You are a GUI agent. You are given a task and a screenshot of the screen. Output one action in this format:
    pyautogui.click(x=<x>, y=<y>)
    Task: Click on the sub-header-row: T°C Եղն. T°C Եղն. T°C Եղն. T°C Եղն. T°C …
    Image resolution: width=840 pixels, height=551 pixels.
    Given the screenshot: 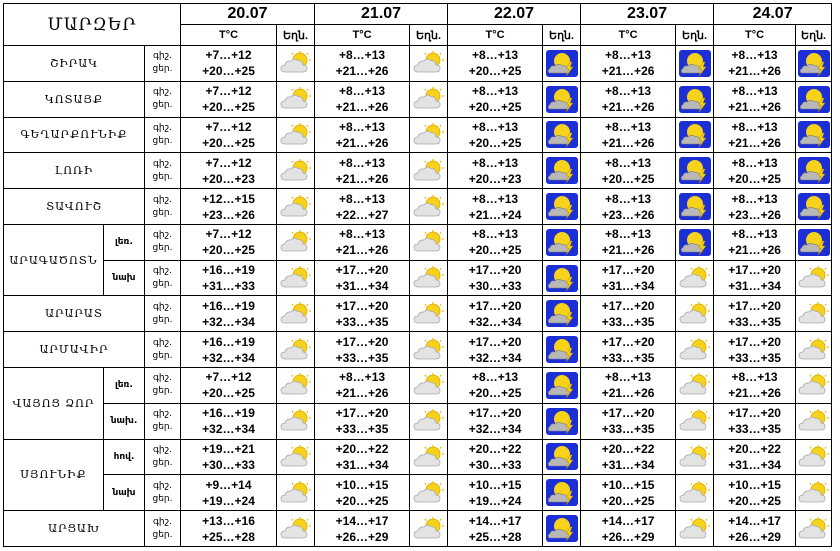 What is the action you would take?
    pyautogui.click(x=418, y=35)
    